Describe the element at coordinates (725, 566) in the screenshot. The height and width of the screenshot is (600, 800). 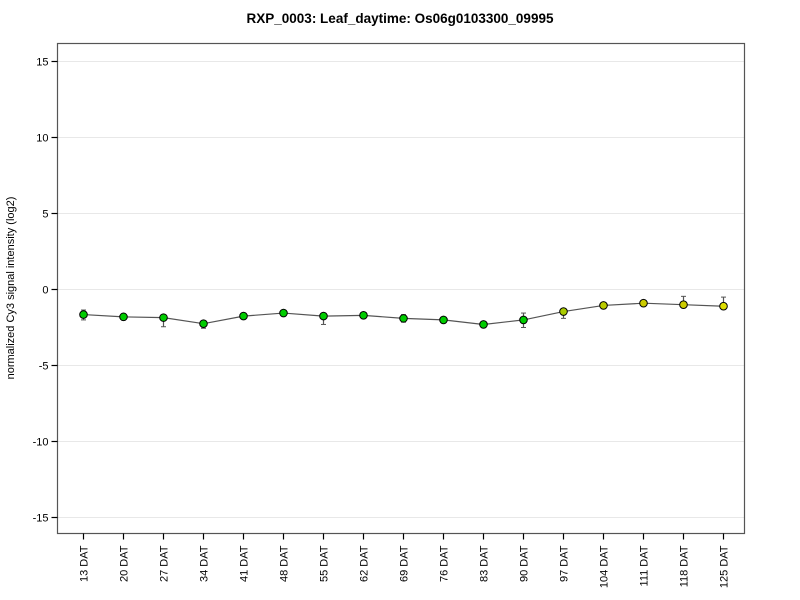
I see `x-tick-label: 125 DAT` at that location.